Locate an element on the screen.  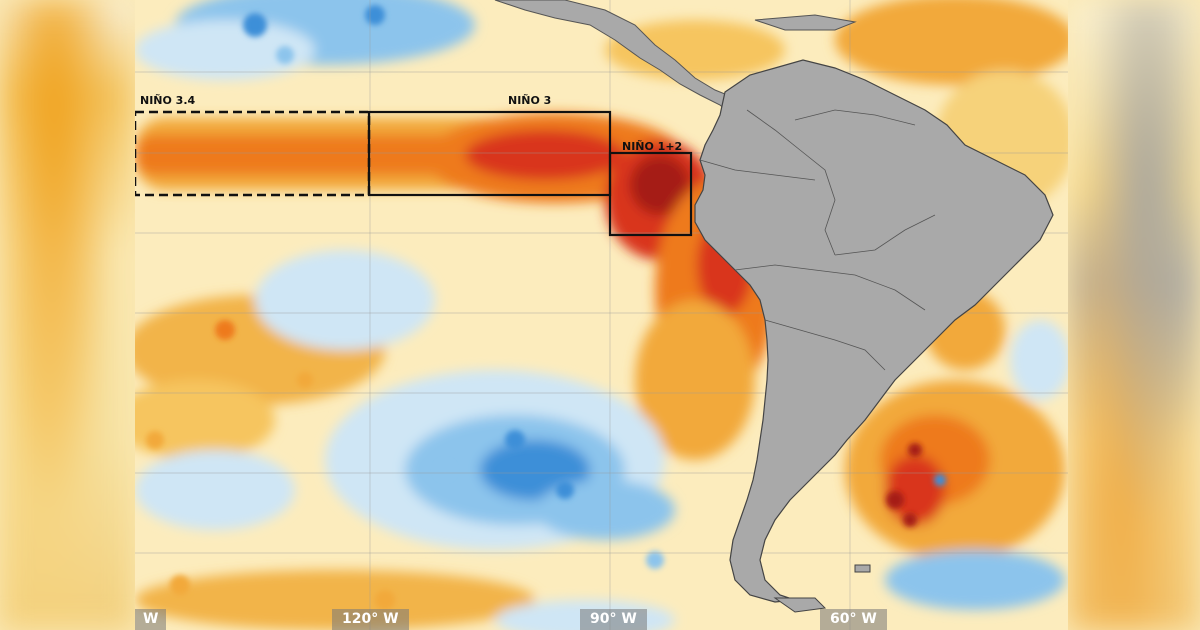
warm-atlantic-south-deep is located at coordinates (915, 490).